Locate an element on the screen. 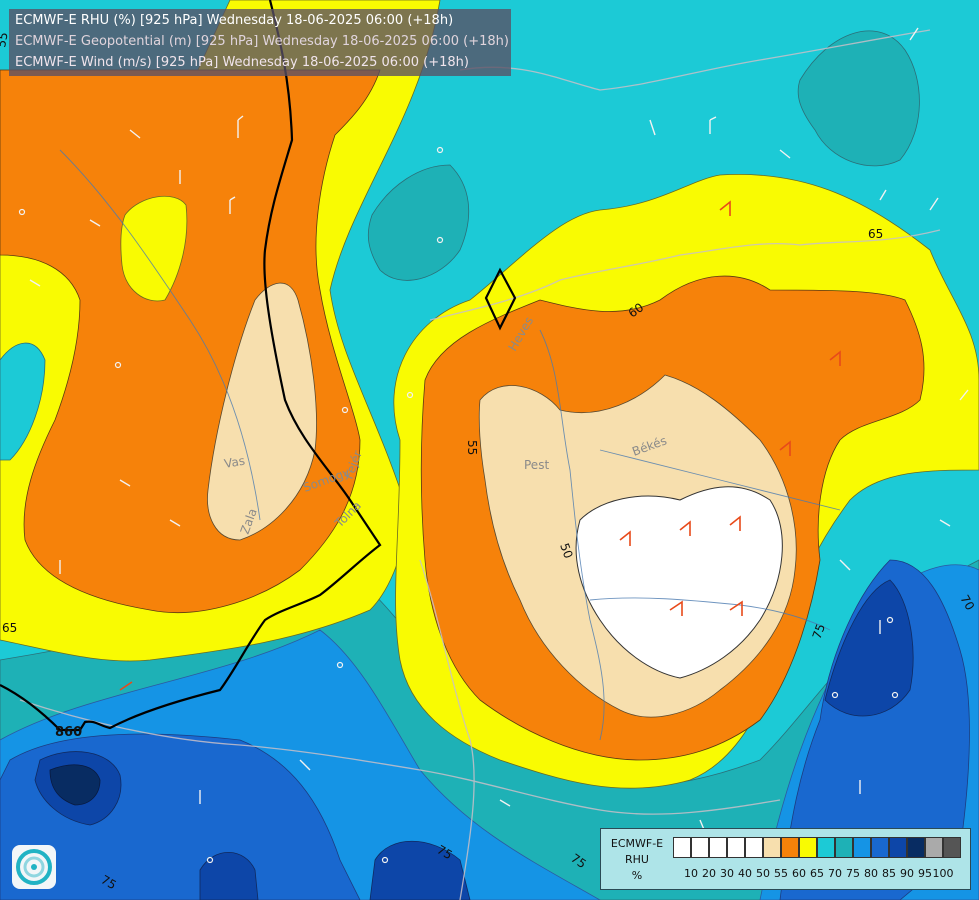 This screenshot has width=979, height=900. rhu-95-zone is located at coordinates (75, 785).